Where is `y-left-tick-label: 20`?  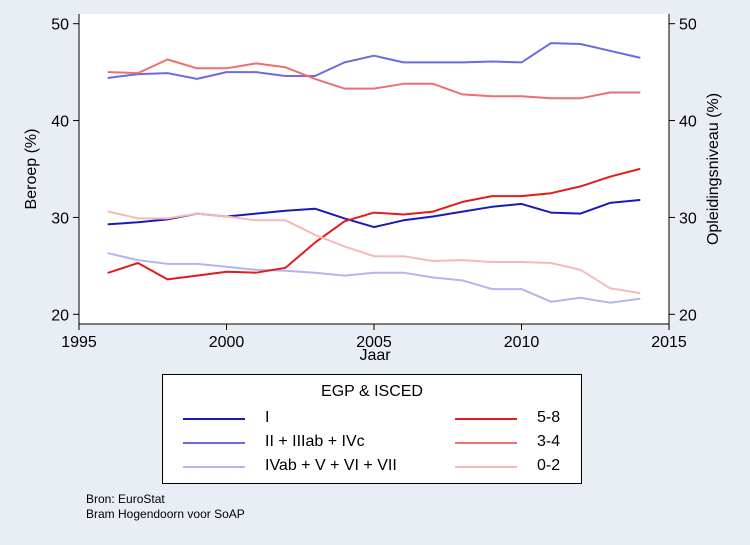 y-left-tick-label: 20 is located at coordinates (60, 315).